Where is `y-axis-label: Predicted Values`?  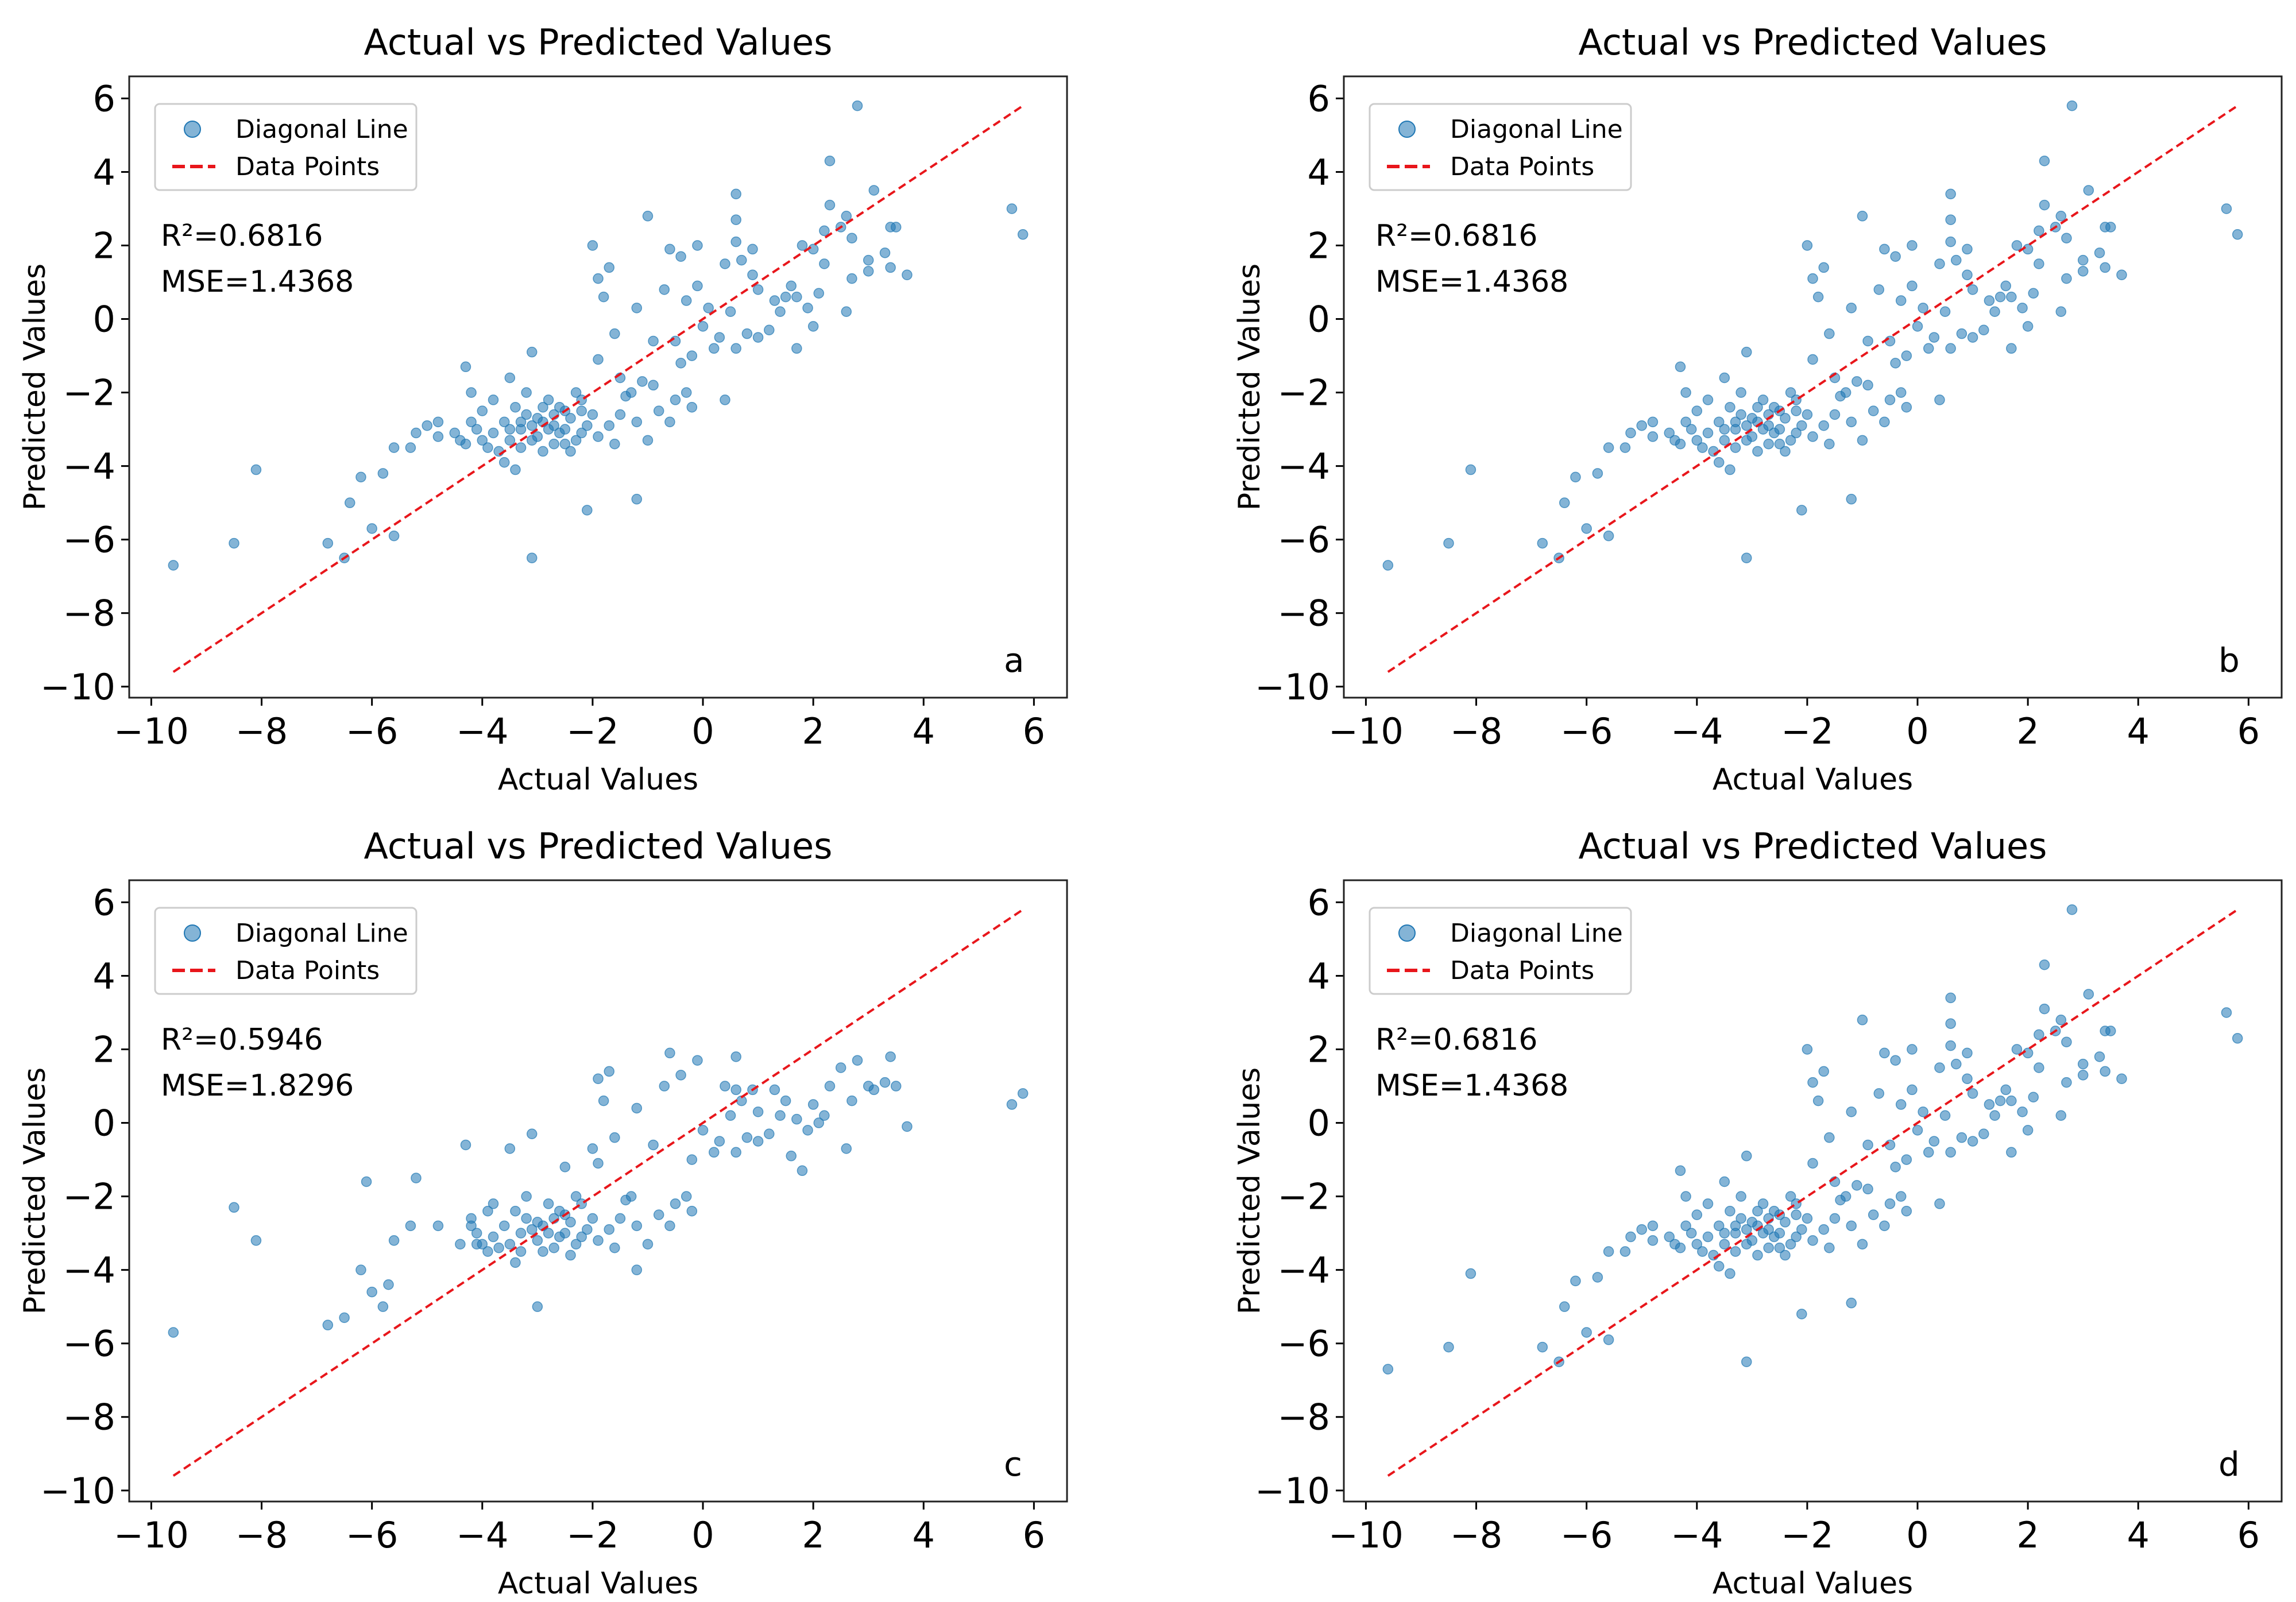 y-axis-label: Predicted Values is located at coordinates (1249, 1191).